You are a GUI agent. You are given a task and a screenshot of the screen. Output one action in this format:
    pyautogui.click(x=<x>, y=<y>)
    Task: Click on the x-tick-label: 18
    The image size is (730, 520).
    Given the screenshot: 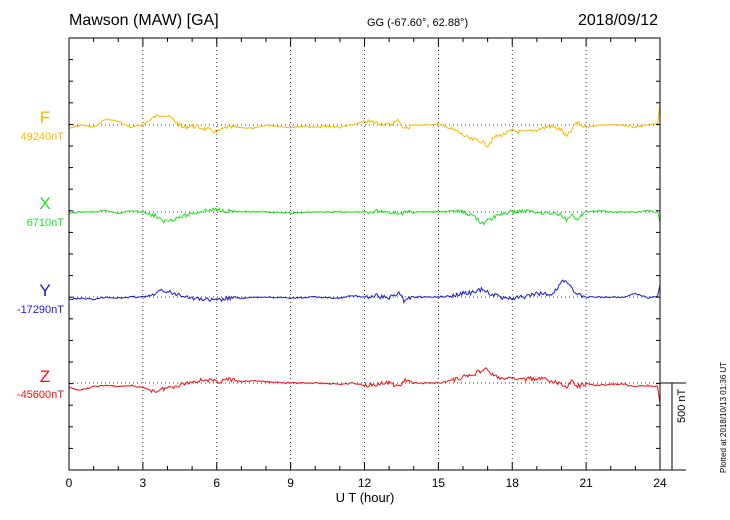 What is the action you would take?
    pyautogui.click(x=512, y=483)
    